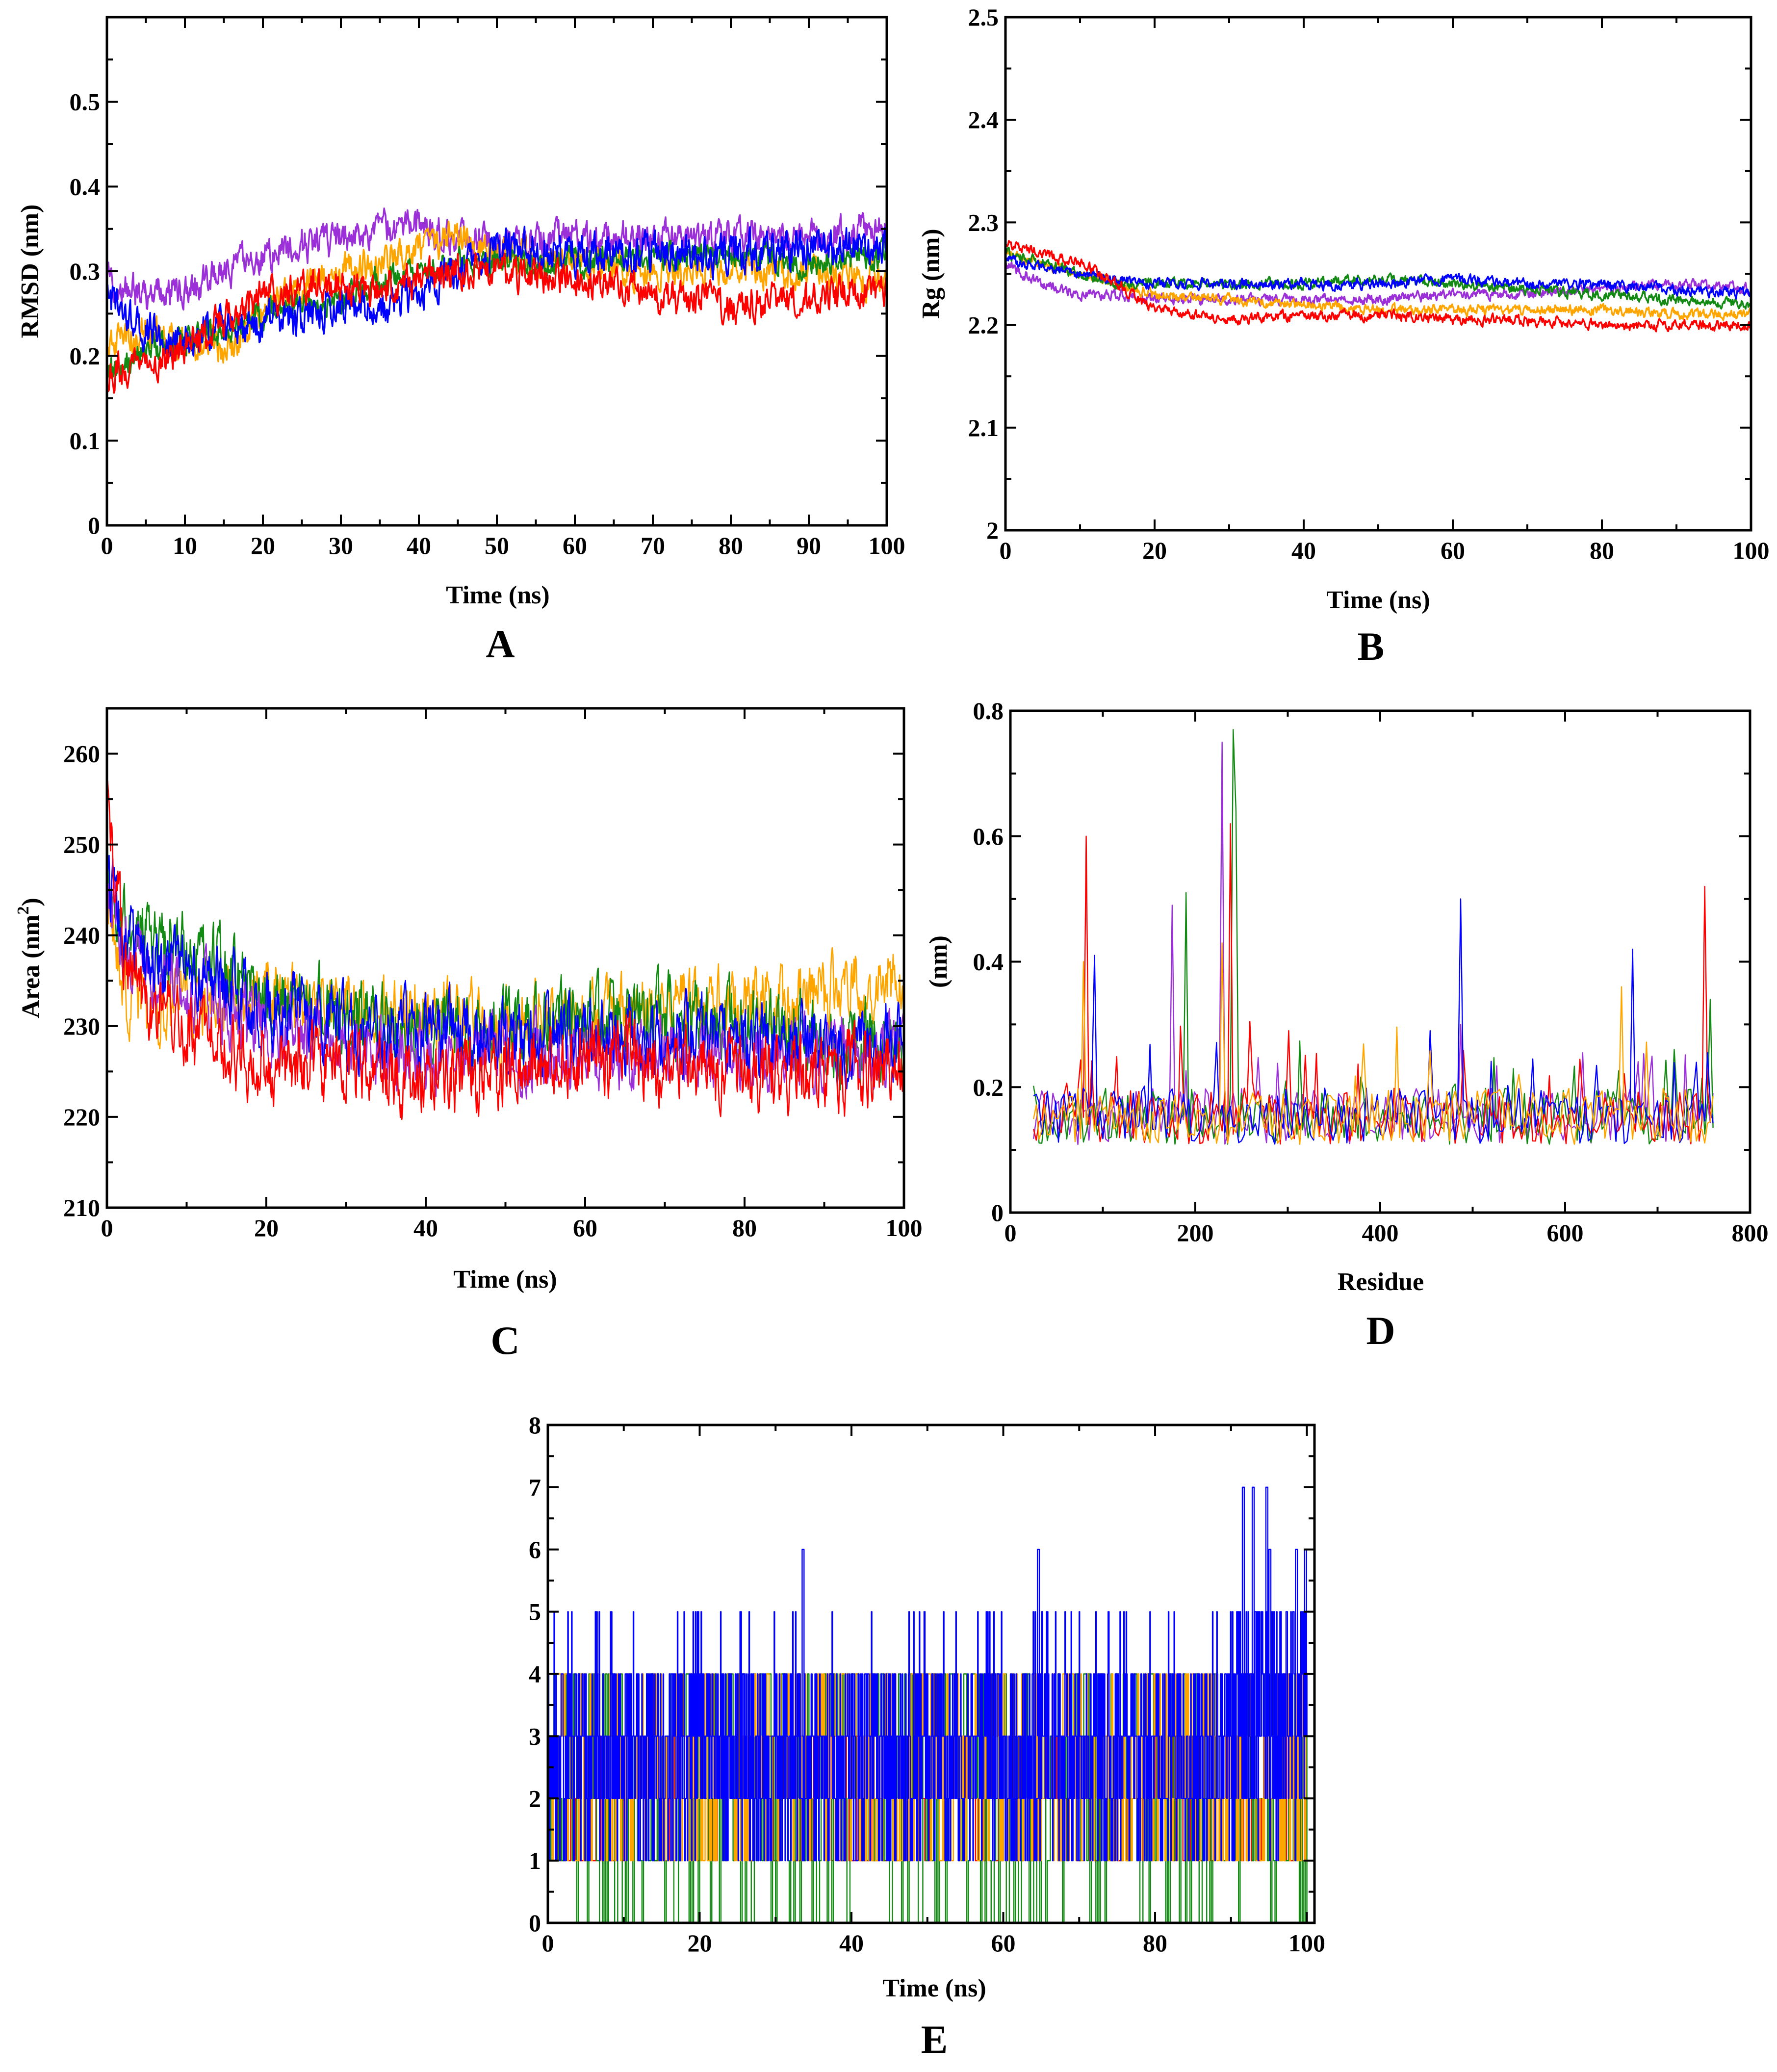 The width and height of the screenshot is (1777, 2072). What do you see at coordinates (1602, 550) in the screenshot?
I see `x-tick-label-b: 80` at bounding box center [1602, 550].